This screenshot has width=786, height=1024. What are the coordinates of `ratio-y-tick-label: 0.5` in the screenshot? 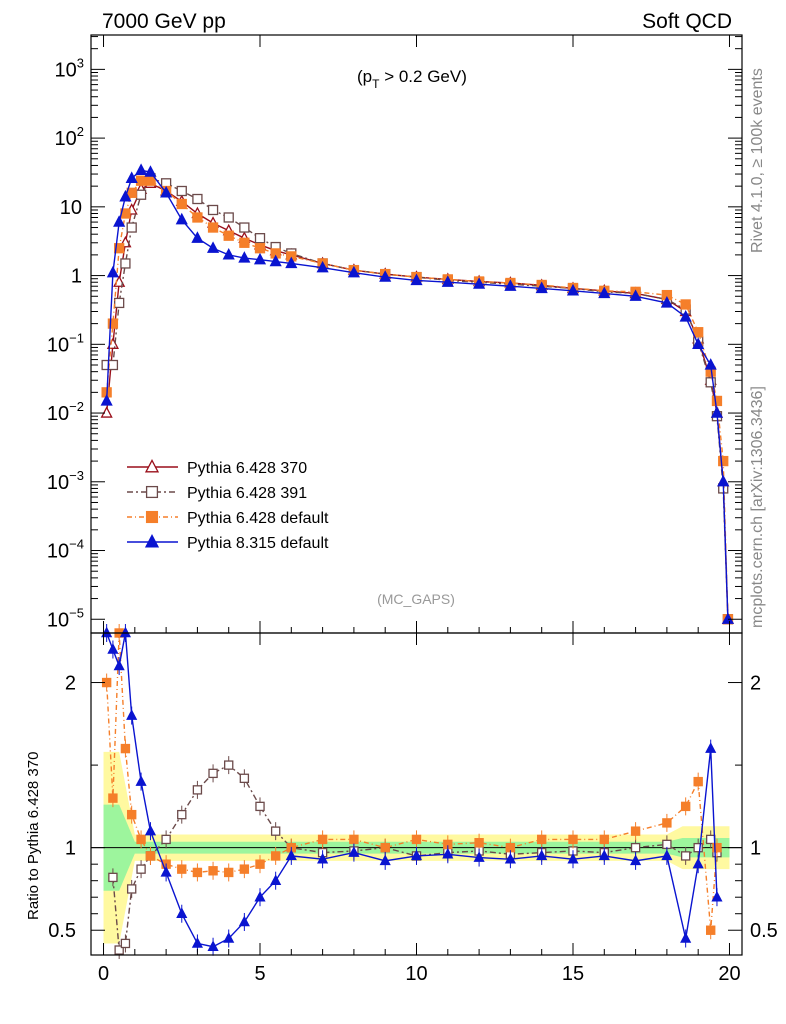 It's located at (62, 931).